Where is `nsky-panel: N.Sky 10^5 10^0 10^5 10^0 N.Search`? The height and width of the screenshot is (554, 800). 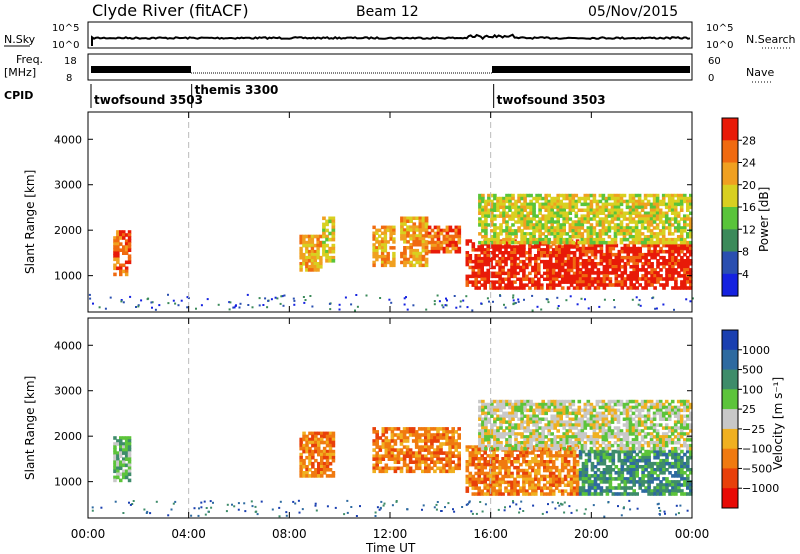
nsky-panel: N.Sky 10^5 10^0 10^5 10^0 N.Search is located at coordinates (400, 36).